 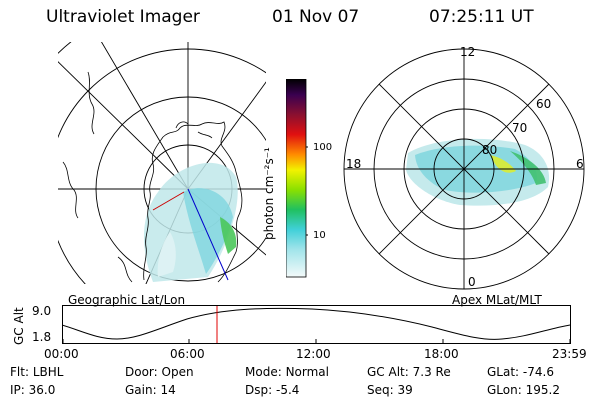 I want to click on mlt-label-6: 6, so click(x=580, y=164).